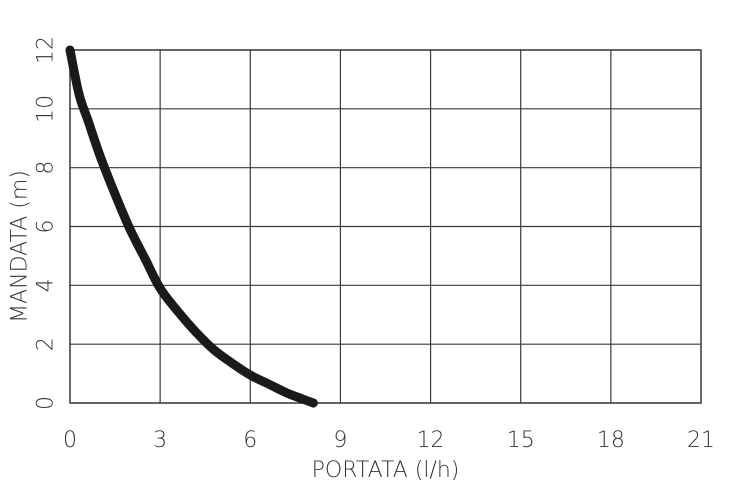  What do you see at coordinates (46, 168) in the screenshot?
I see `y-tick-label: 8` at bounding box center [46, 168].